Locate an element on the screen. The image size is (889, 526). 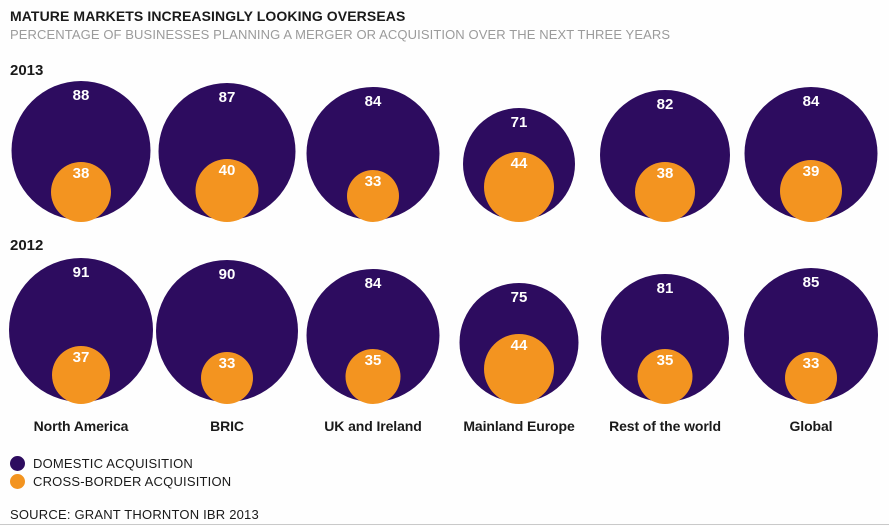
domestic-value: 90 is located at coordinates (227, 274).